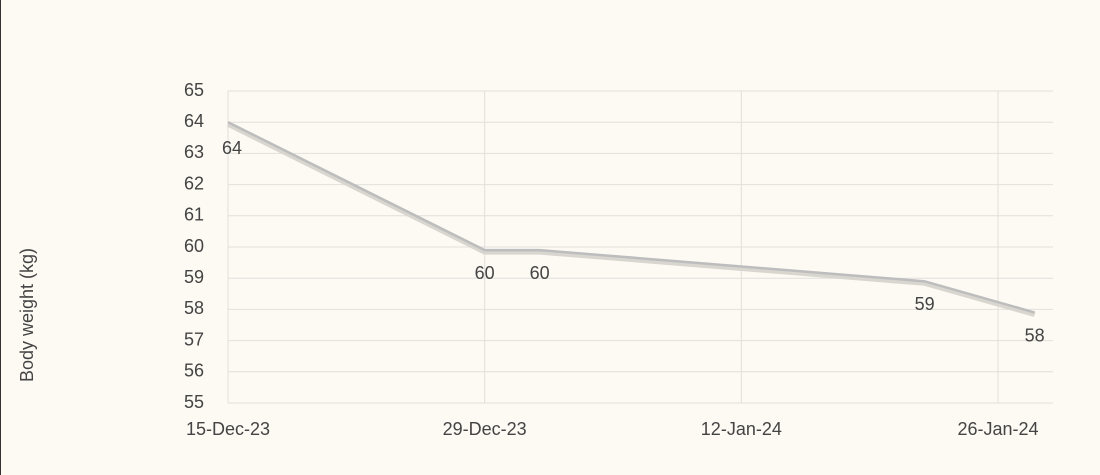 The width and height of the screenshot is (1100, 475). What do you see at coordinates (27, 315) in the screenshot?
I see `y-axis-title: Body weight (kg)` at bounding box center [27, 315].